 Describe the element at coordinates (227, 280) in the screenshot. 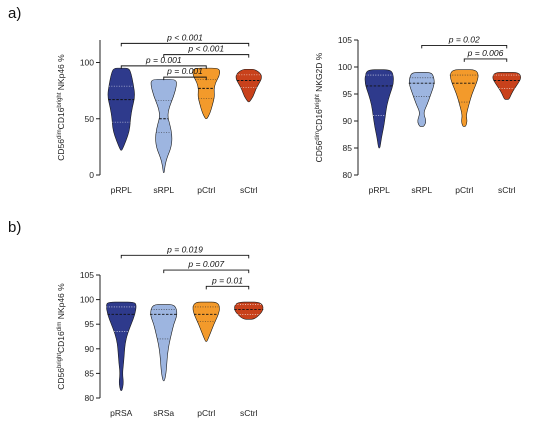

I see `significance-label: p = 0.01` at that location.